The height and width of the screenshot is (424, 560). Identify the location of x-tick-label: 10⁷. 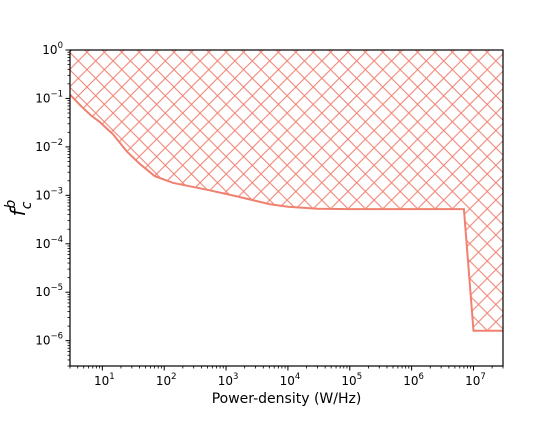
(475, 380).